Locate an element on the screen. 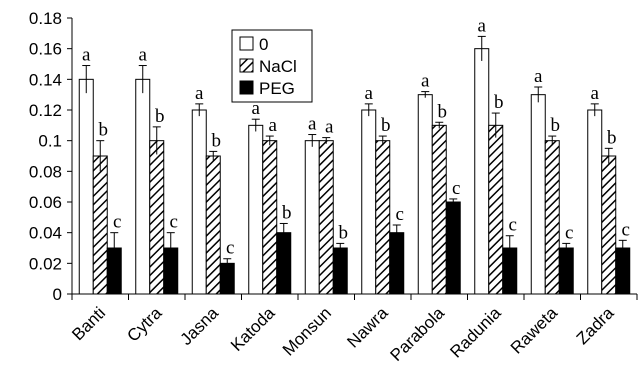  category-label: Monsun is located at coordinates (307, 331).